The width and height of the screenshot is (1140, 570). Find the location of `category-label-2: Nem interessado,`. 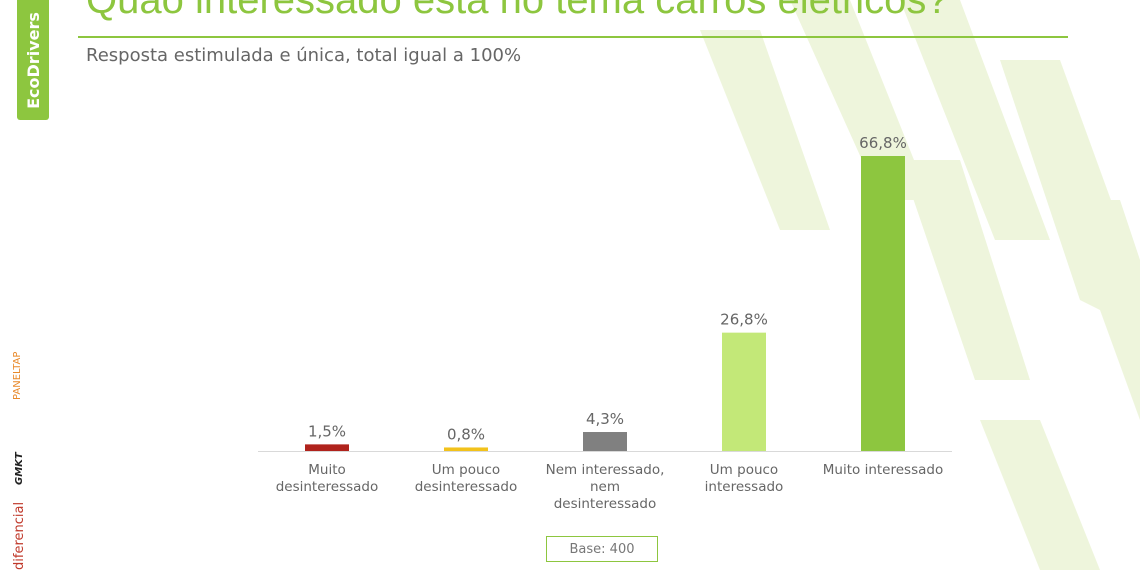

category-label-2: Nem interessado, is located at coordinates (605, 470).